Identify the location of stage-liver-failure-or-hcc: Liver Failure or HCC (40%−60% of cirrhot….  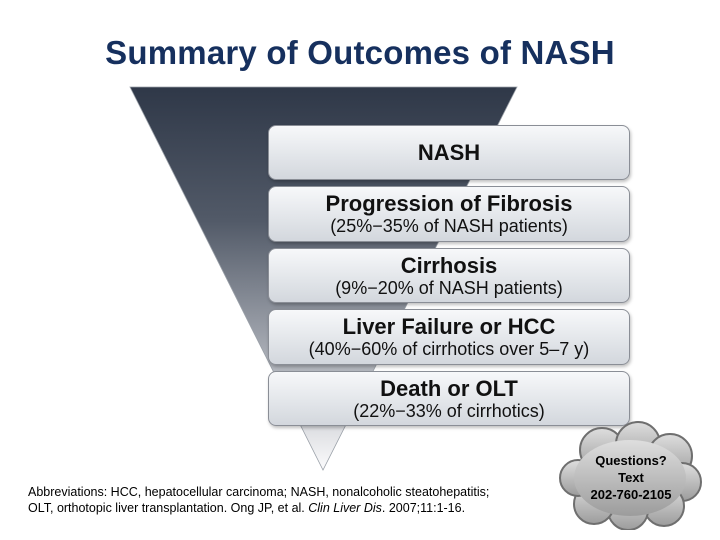
(449, 337).